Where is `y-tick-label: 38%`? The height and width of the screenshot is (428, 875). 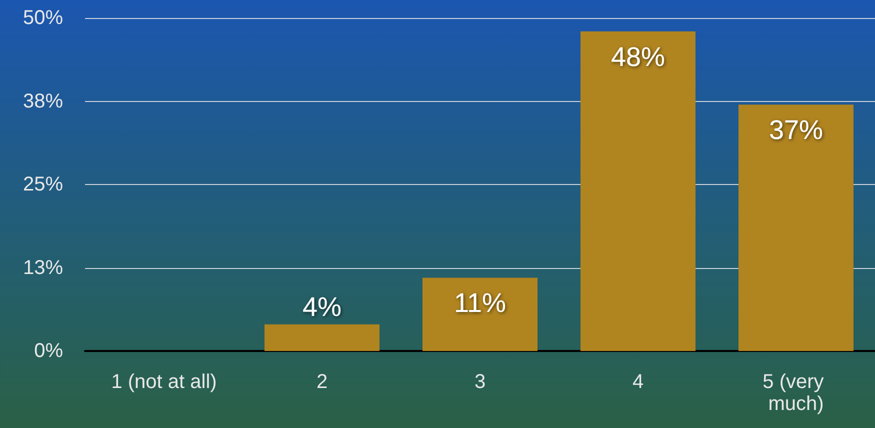
y-tick-label: 38% is located at coordinates (43, 101).